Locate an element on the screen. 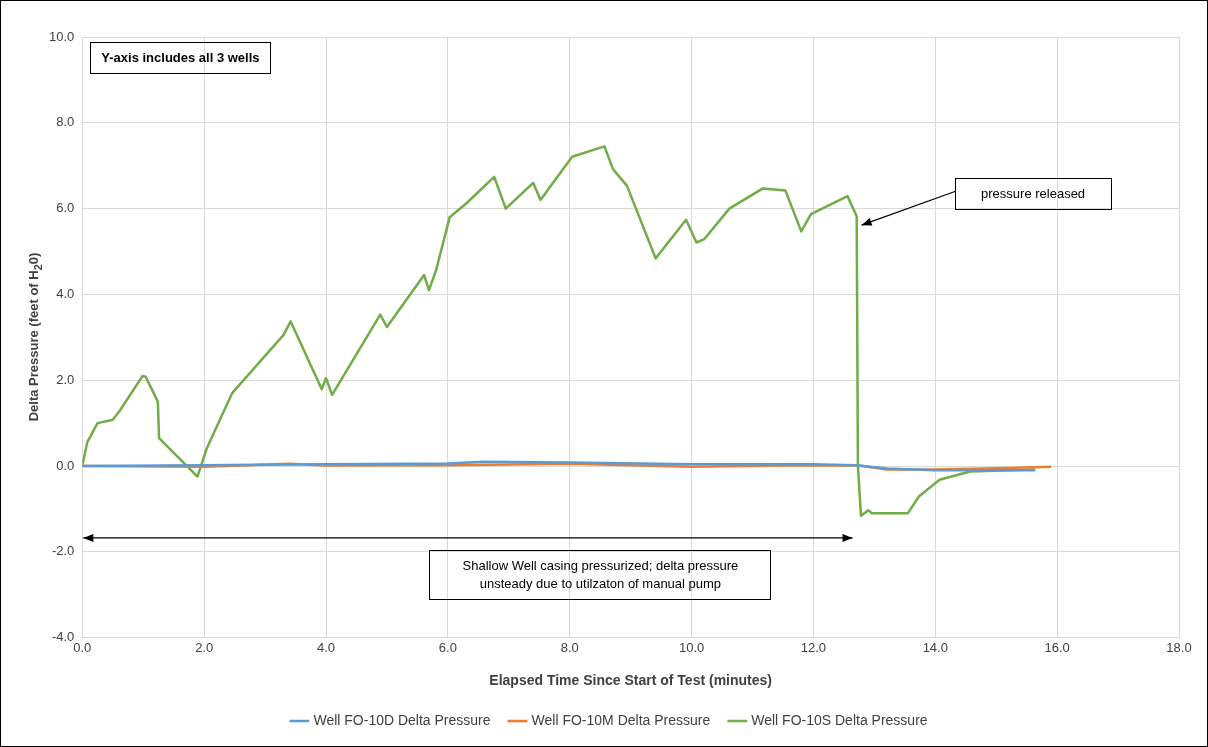 The image size is (1208, 747). annotation: Y-axis includes all 3 wells is located at coordinates (180, 58).